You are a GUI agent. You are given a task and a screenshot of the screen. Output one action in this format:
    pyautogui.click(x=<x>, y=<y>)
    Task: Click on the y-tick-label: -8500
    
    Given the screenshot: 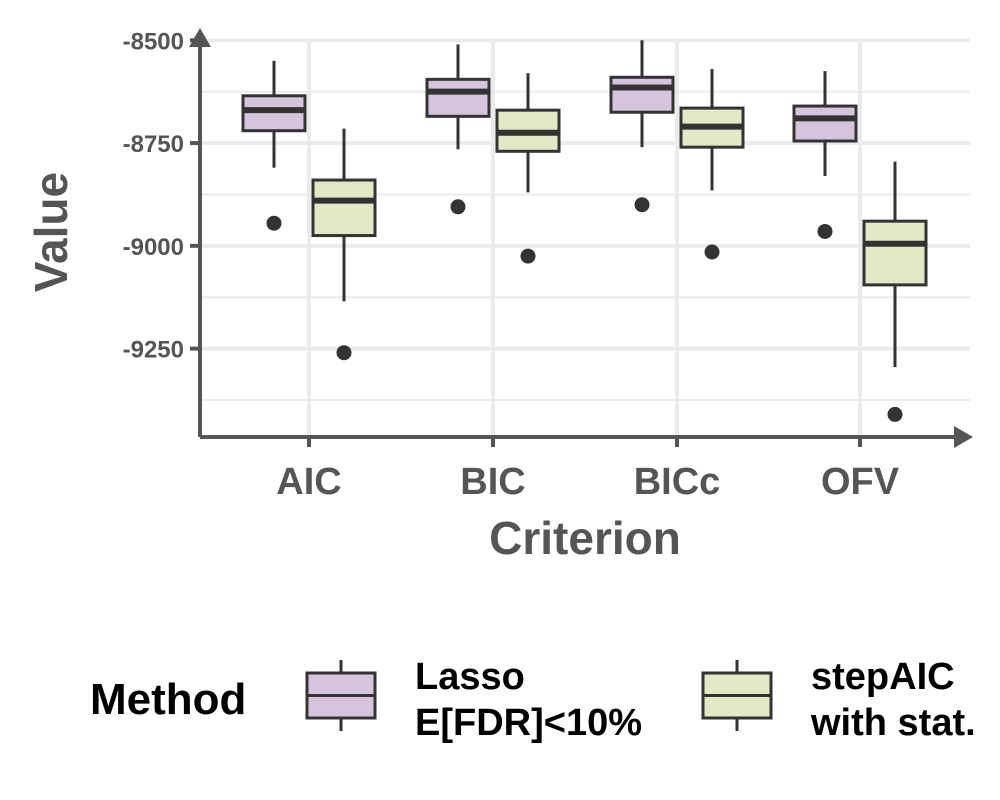 What is the action you would take?
    pyautogui.click(x=153, y=41)
    